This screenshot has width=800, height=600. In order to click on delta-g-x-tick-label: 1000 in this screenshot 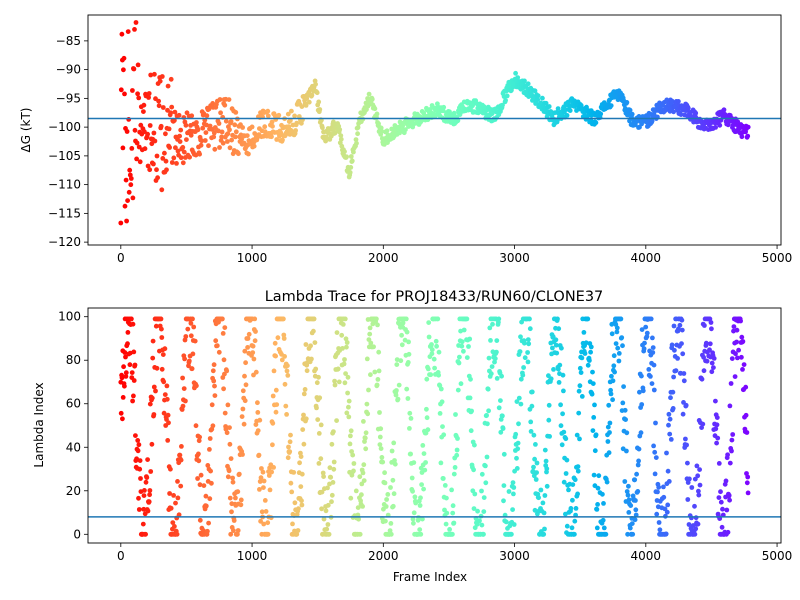, I will do `click(252, 258)`.